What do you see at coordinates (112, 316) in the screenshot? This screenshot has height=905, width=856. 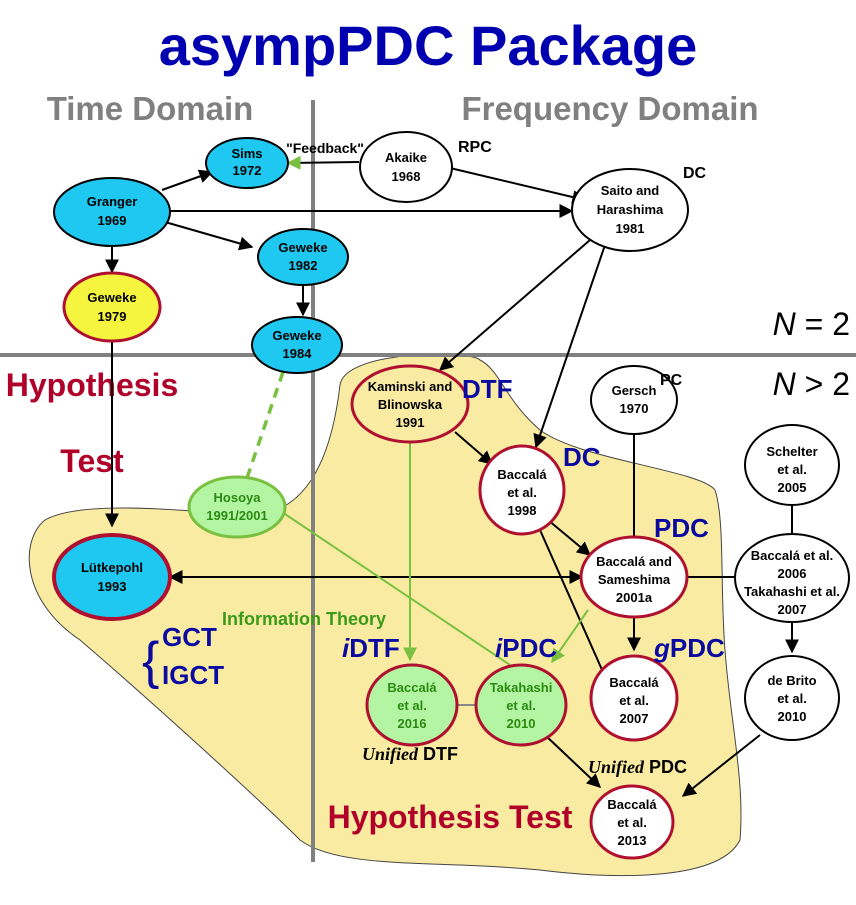 I see `svg-text: 1979` at bounding box center [112, 316].